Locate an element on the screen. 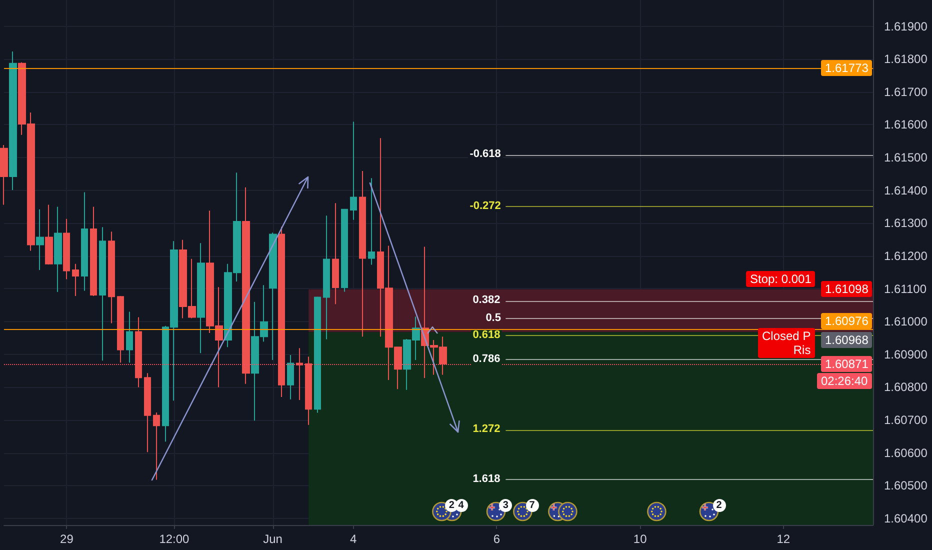  y-tick-label: 1.61800 is located at coordinates (906, 59).